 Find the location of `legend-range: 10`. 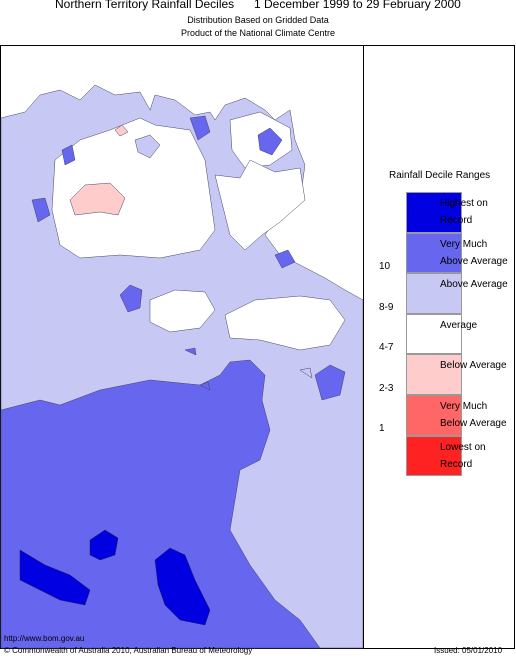

legend-range: 10 is located at coordinates (385, 266).